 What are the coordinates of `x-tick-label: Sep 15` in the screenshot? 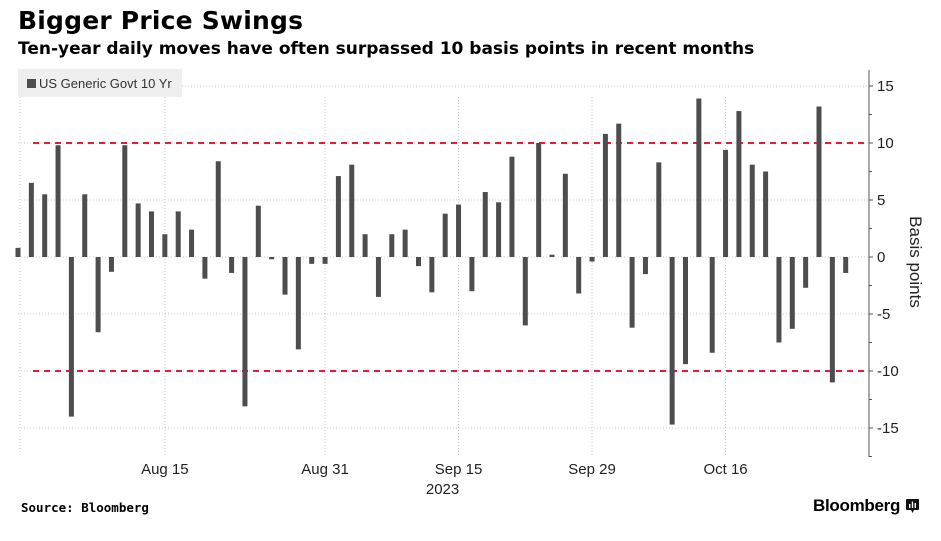 It's located at (459, 469).